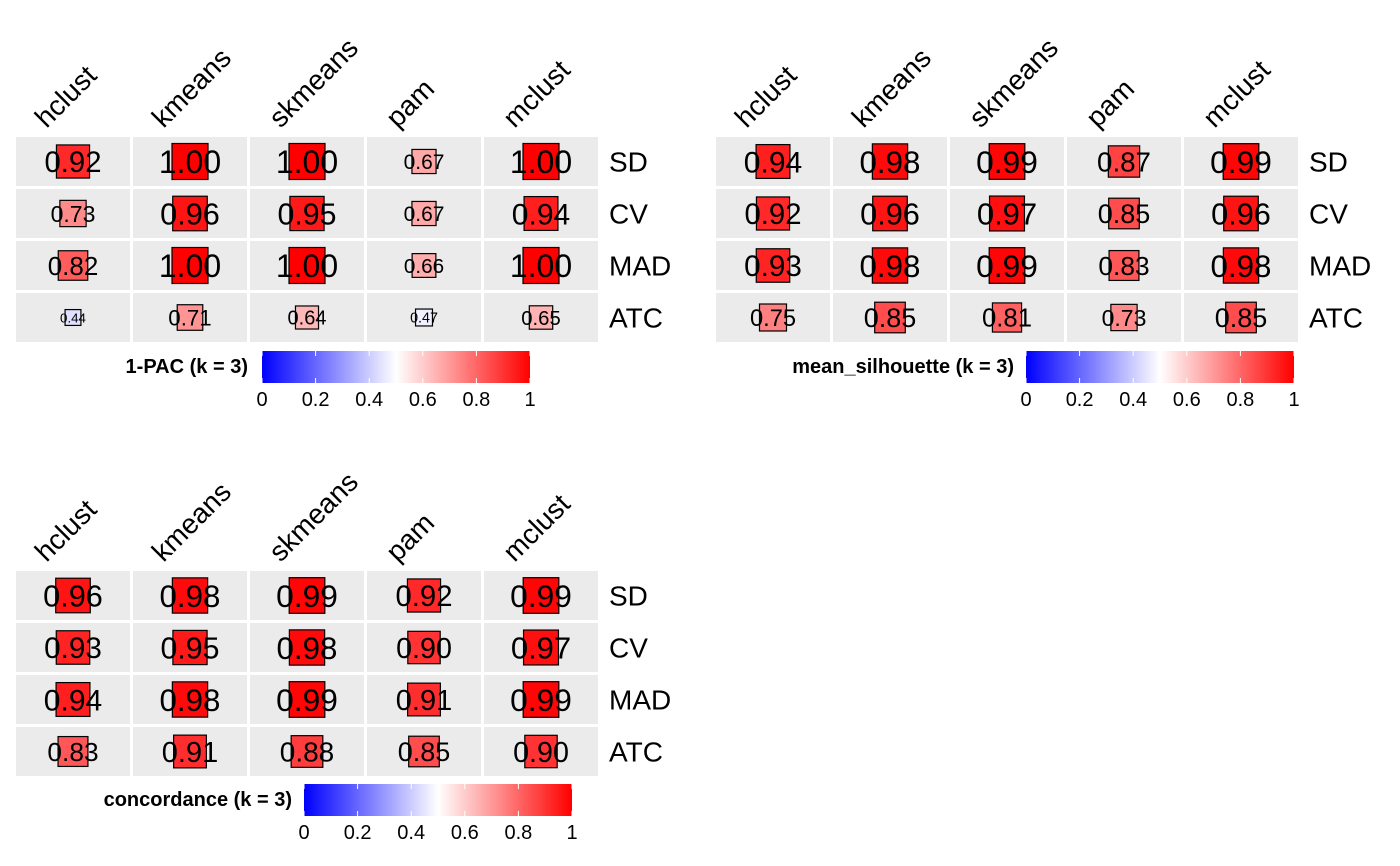 The height and width of the screenshot is (866, 1400). What do you see at coordinates (766, 96) in the screenshot?
I see `column-label: hclust` at bounding box center [766, 96].